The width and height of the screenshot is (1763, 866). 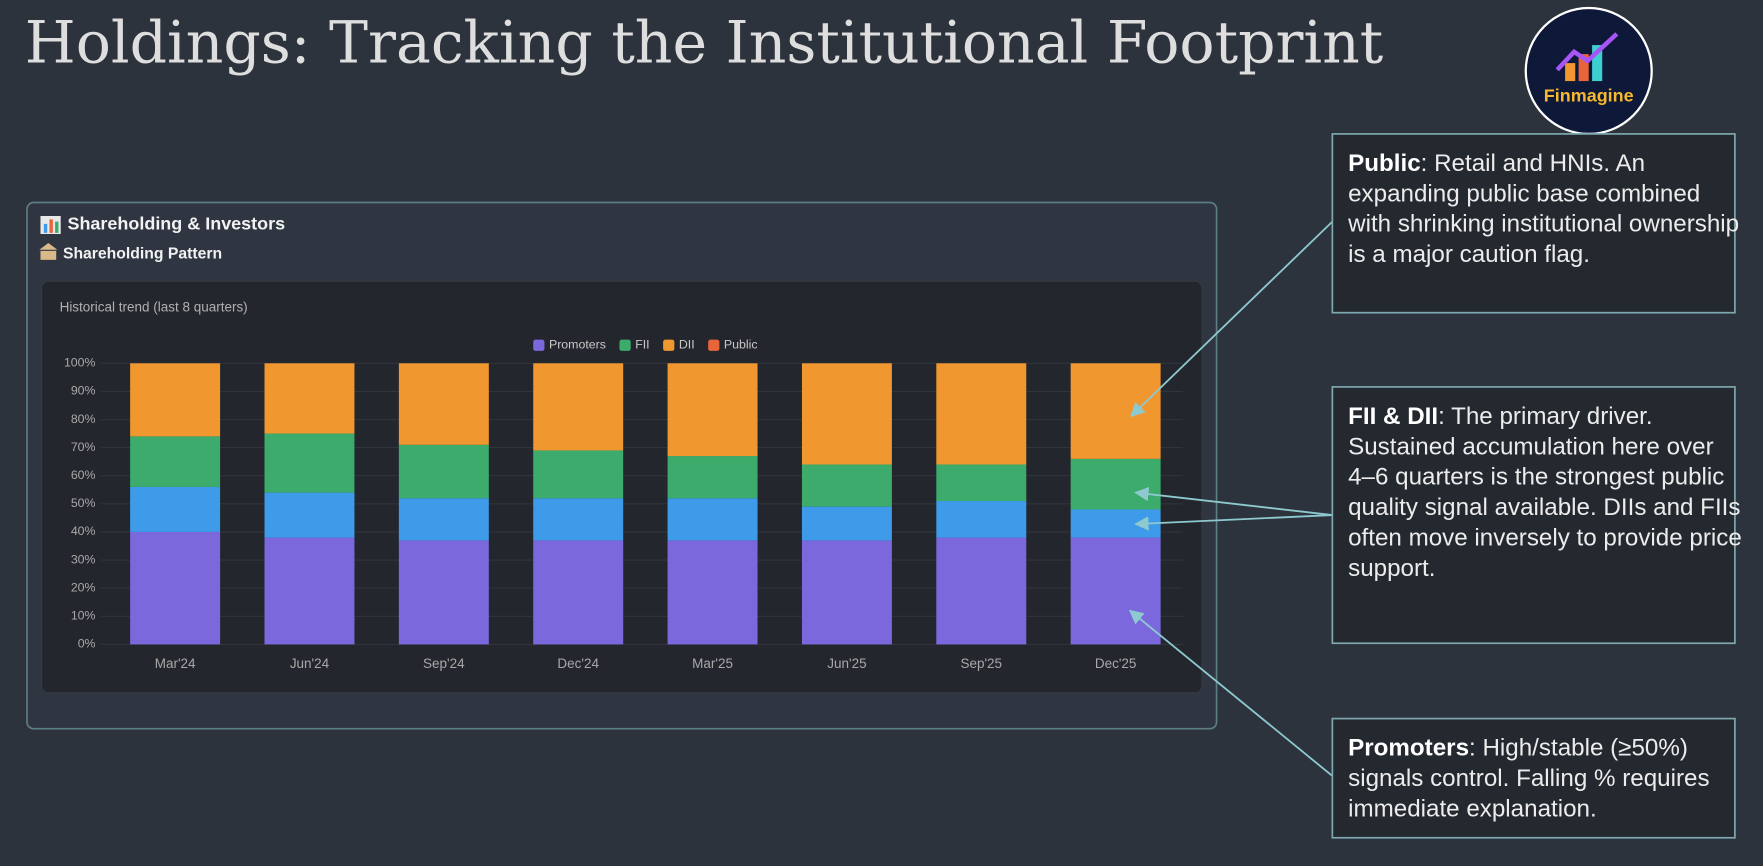 I want to click on legend-label: Public, so click(x=741, y=345).